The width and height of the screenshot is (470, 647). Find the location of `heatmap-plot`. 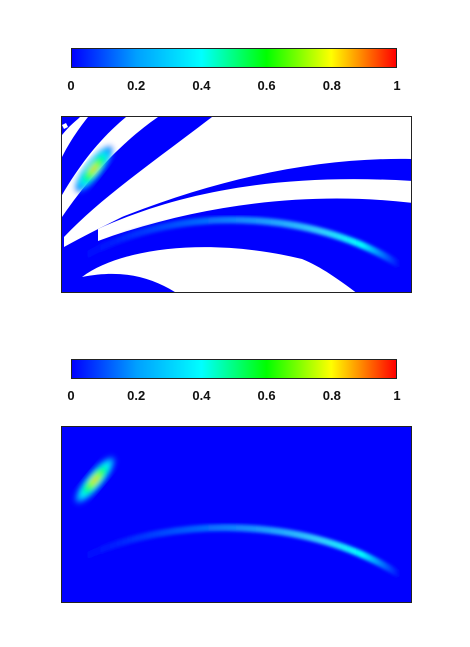

heatmap-plot is located at coordinates (237, 516).